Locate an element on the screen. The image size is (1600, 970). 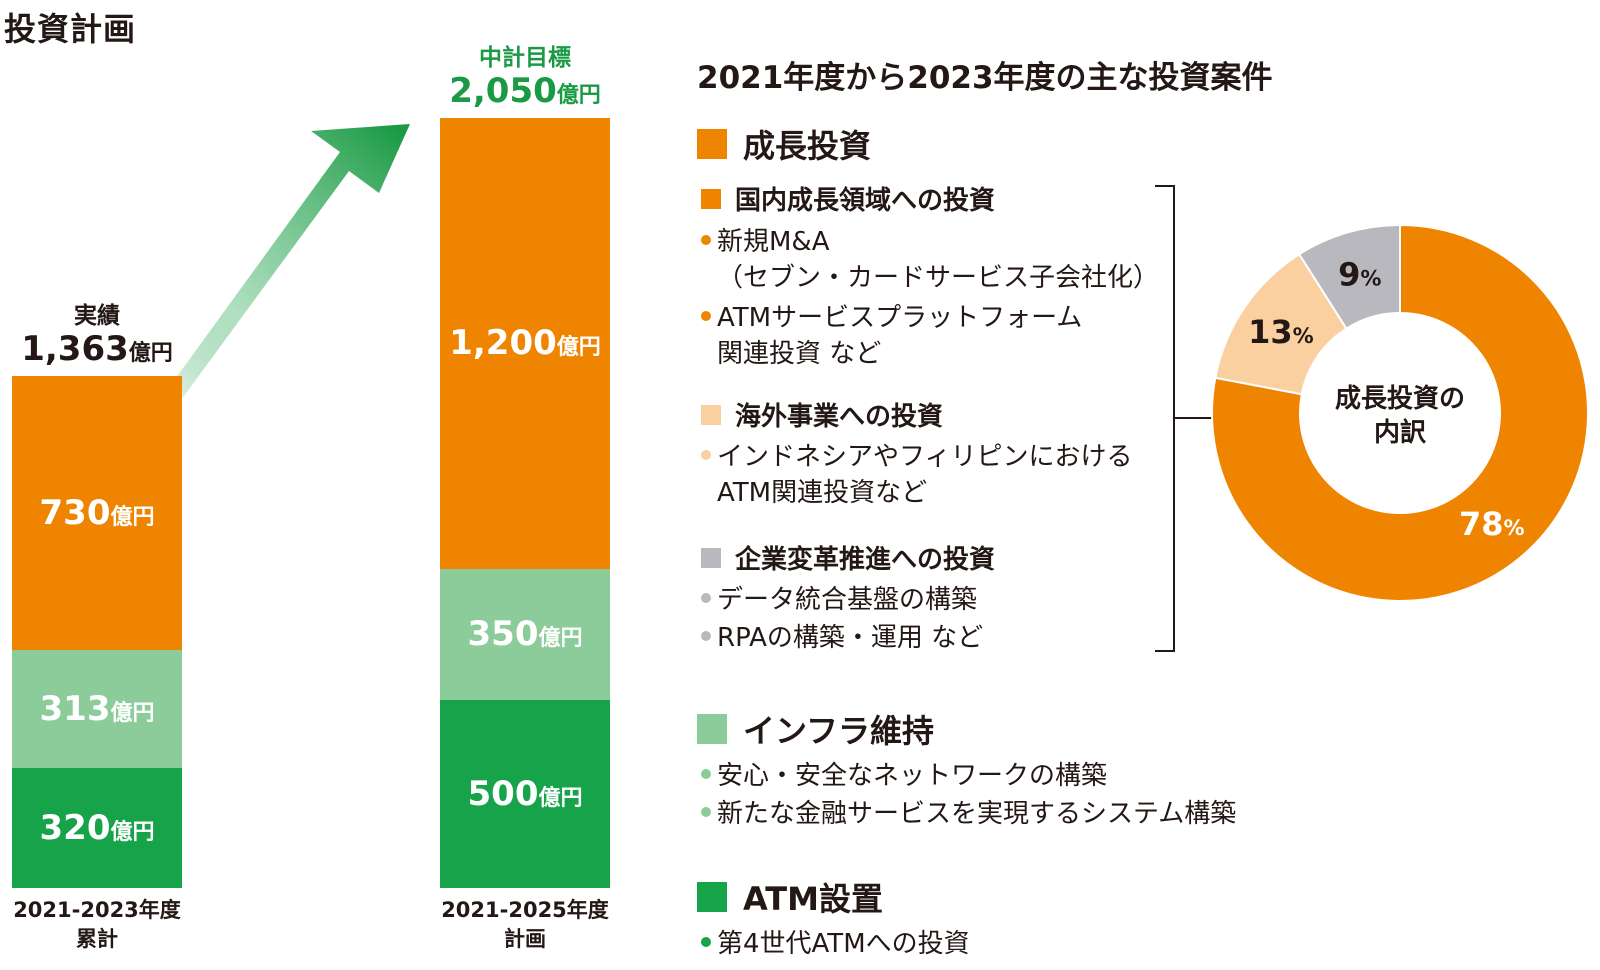
subcategory-overseas: 海外事業への投資 is located at coordinates (822, 414).